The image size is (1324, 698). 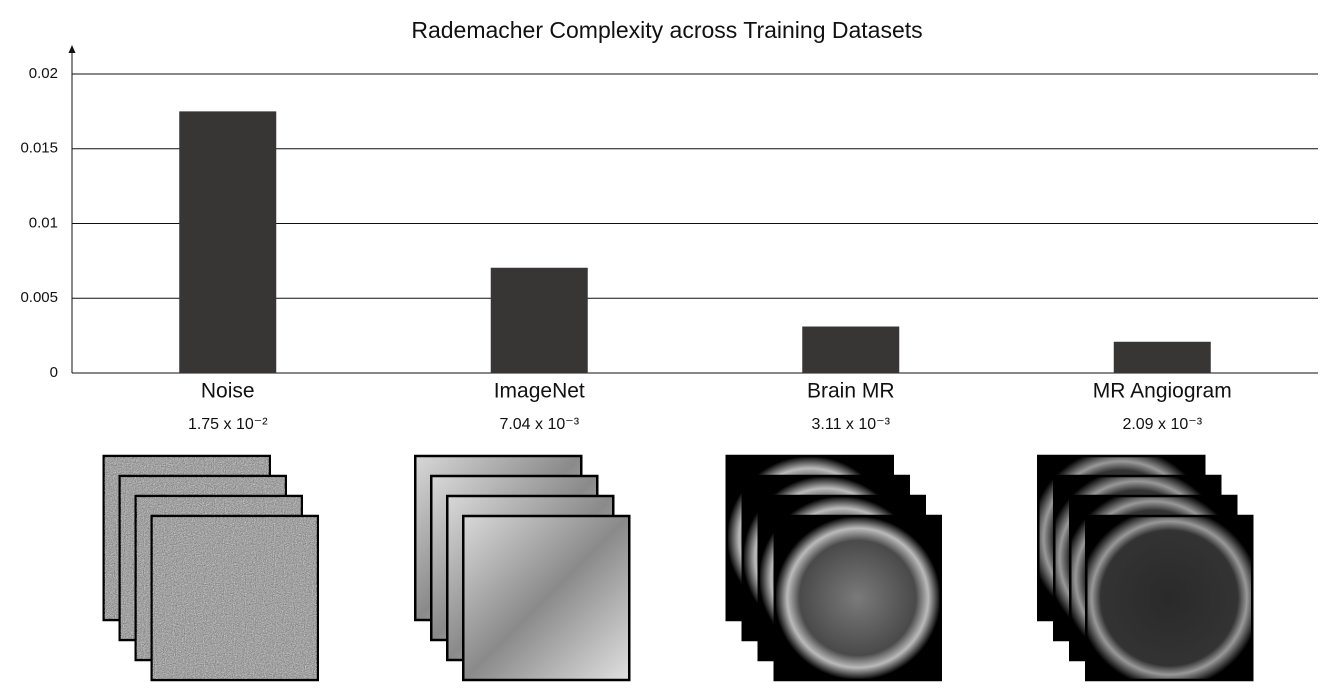 What do you see at coordinates (228, 424) in the screenshot?
I see `value-label: 1.75 x 10⁻²` at bounding box center [228, 424].